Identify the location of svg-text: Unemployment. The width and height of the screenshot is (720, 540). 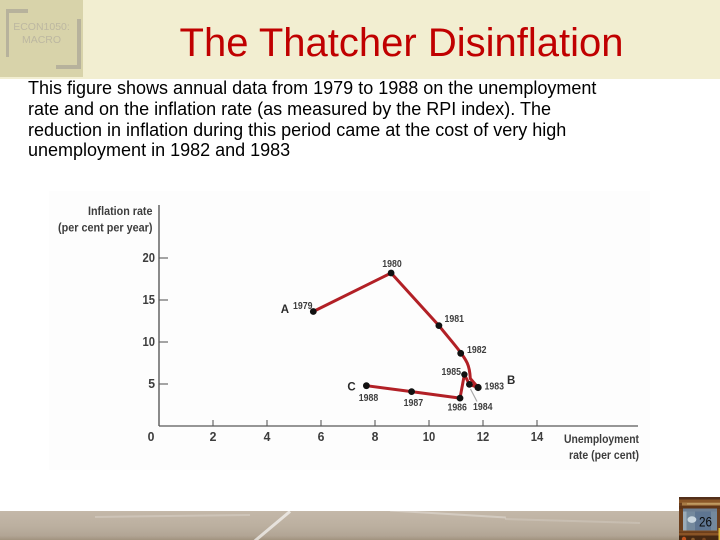
(601, 439).